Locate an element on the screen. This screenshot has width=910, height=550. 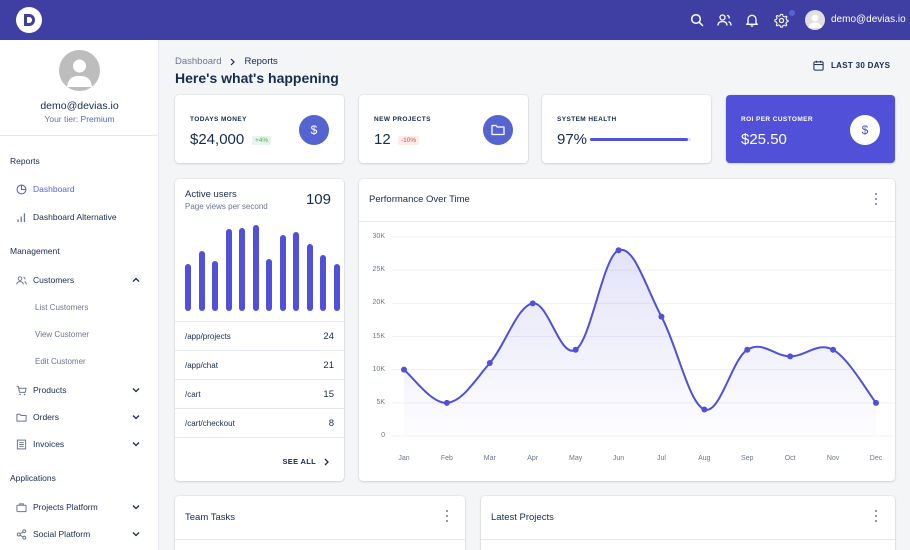
sidebar-item-dashboard: Dashboard is located at coordinates (45, 189).